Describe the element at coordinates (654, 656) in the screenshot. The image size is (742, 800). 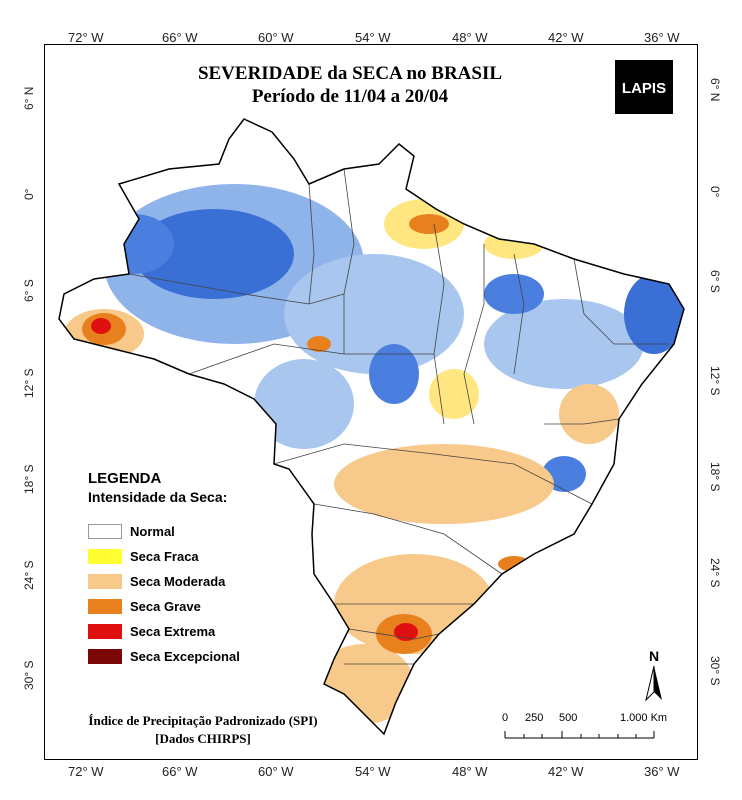
I see `north-label: N` at that location.